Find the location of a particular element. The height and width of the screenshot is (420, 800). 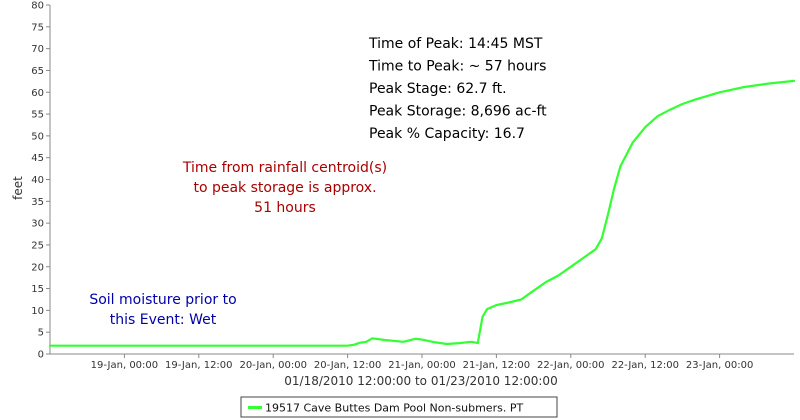

y-tick-label: 65 is located at coordinates (37, 71).